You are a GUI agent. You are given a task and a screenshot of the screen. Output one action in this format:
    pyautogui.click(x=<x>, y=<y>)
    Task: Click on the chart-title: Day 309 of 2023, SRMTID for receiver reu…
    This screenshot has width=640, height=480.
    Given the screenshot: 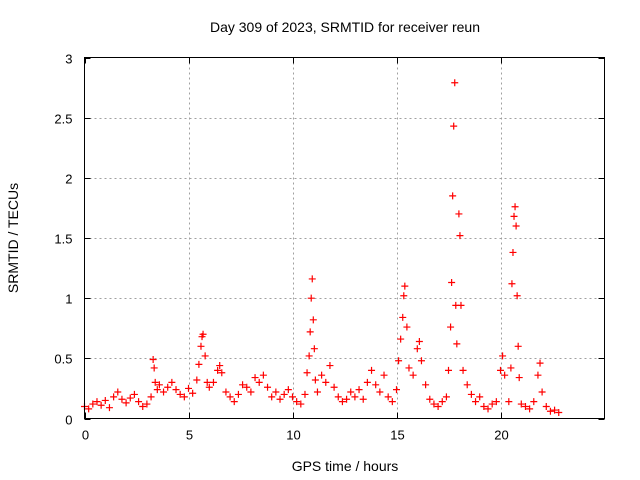 What is the action you would take?
    pyautogui.click(x=345, y=27)
    